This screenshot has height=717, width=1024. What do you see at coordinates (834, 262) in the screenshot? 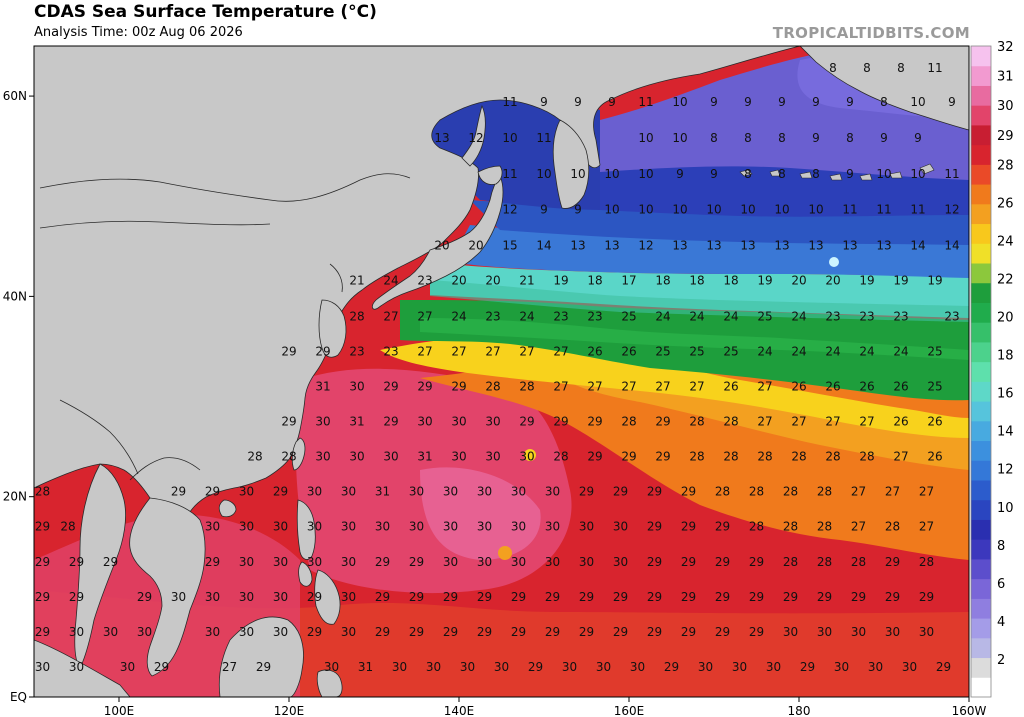
I see `sst-hotspot` at bounding box center [834, 262].